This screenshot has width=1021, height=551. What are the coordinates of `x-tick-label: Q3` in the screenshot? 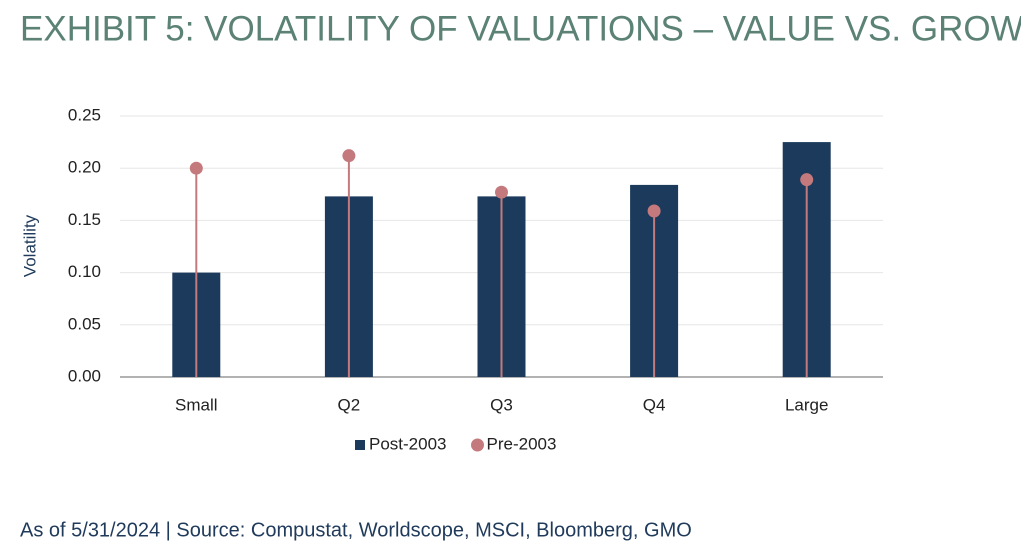 It's located at (501, 404).